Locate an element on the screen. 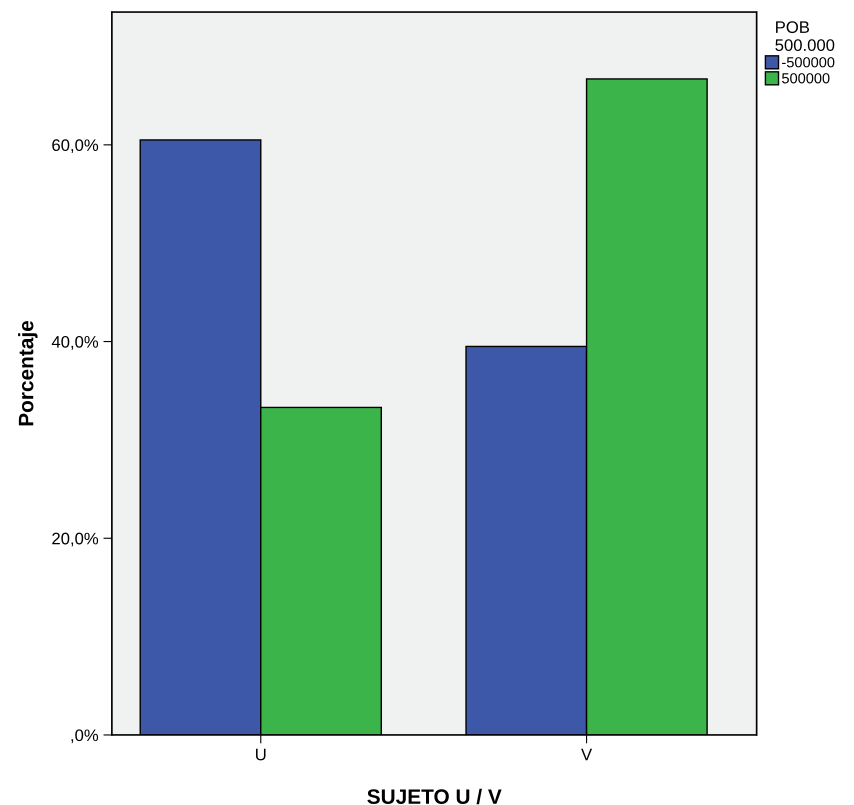  y-tick-label: 60,0% is located at coordinates (75, 146).